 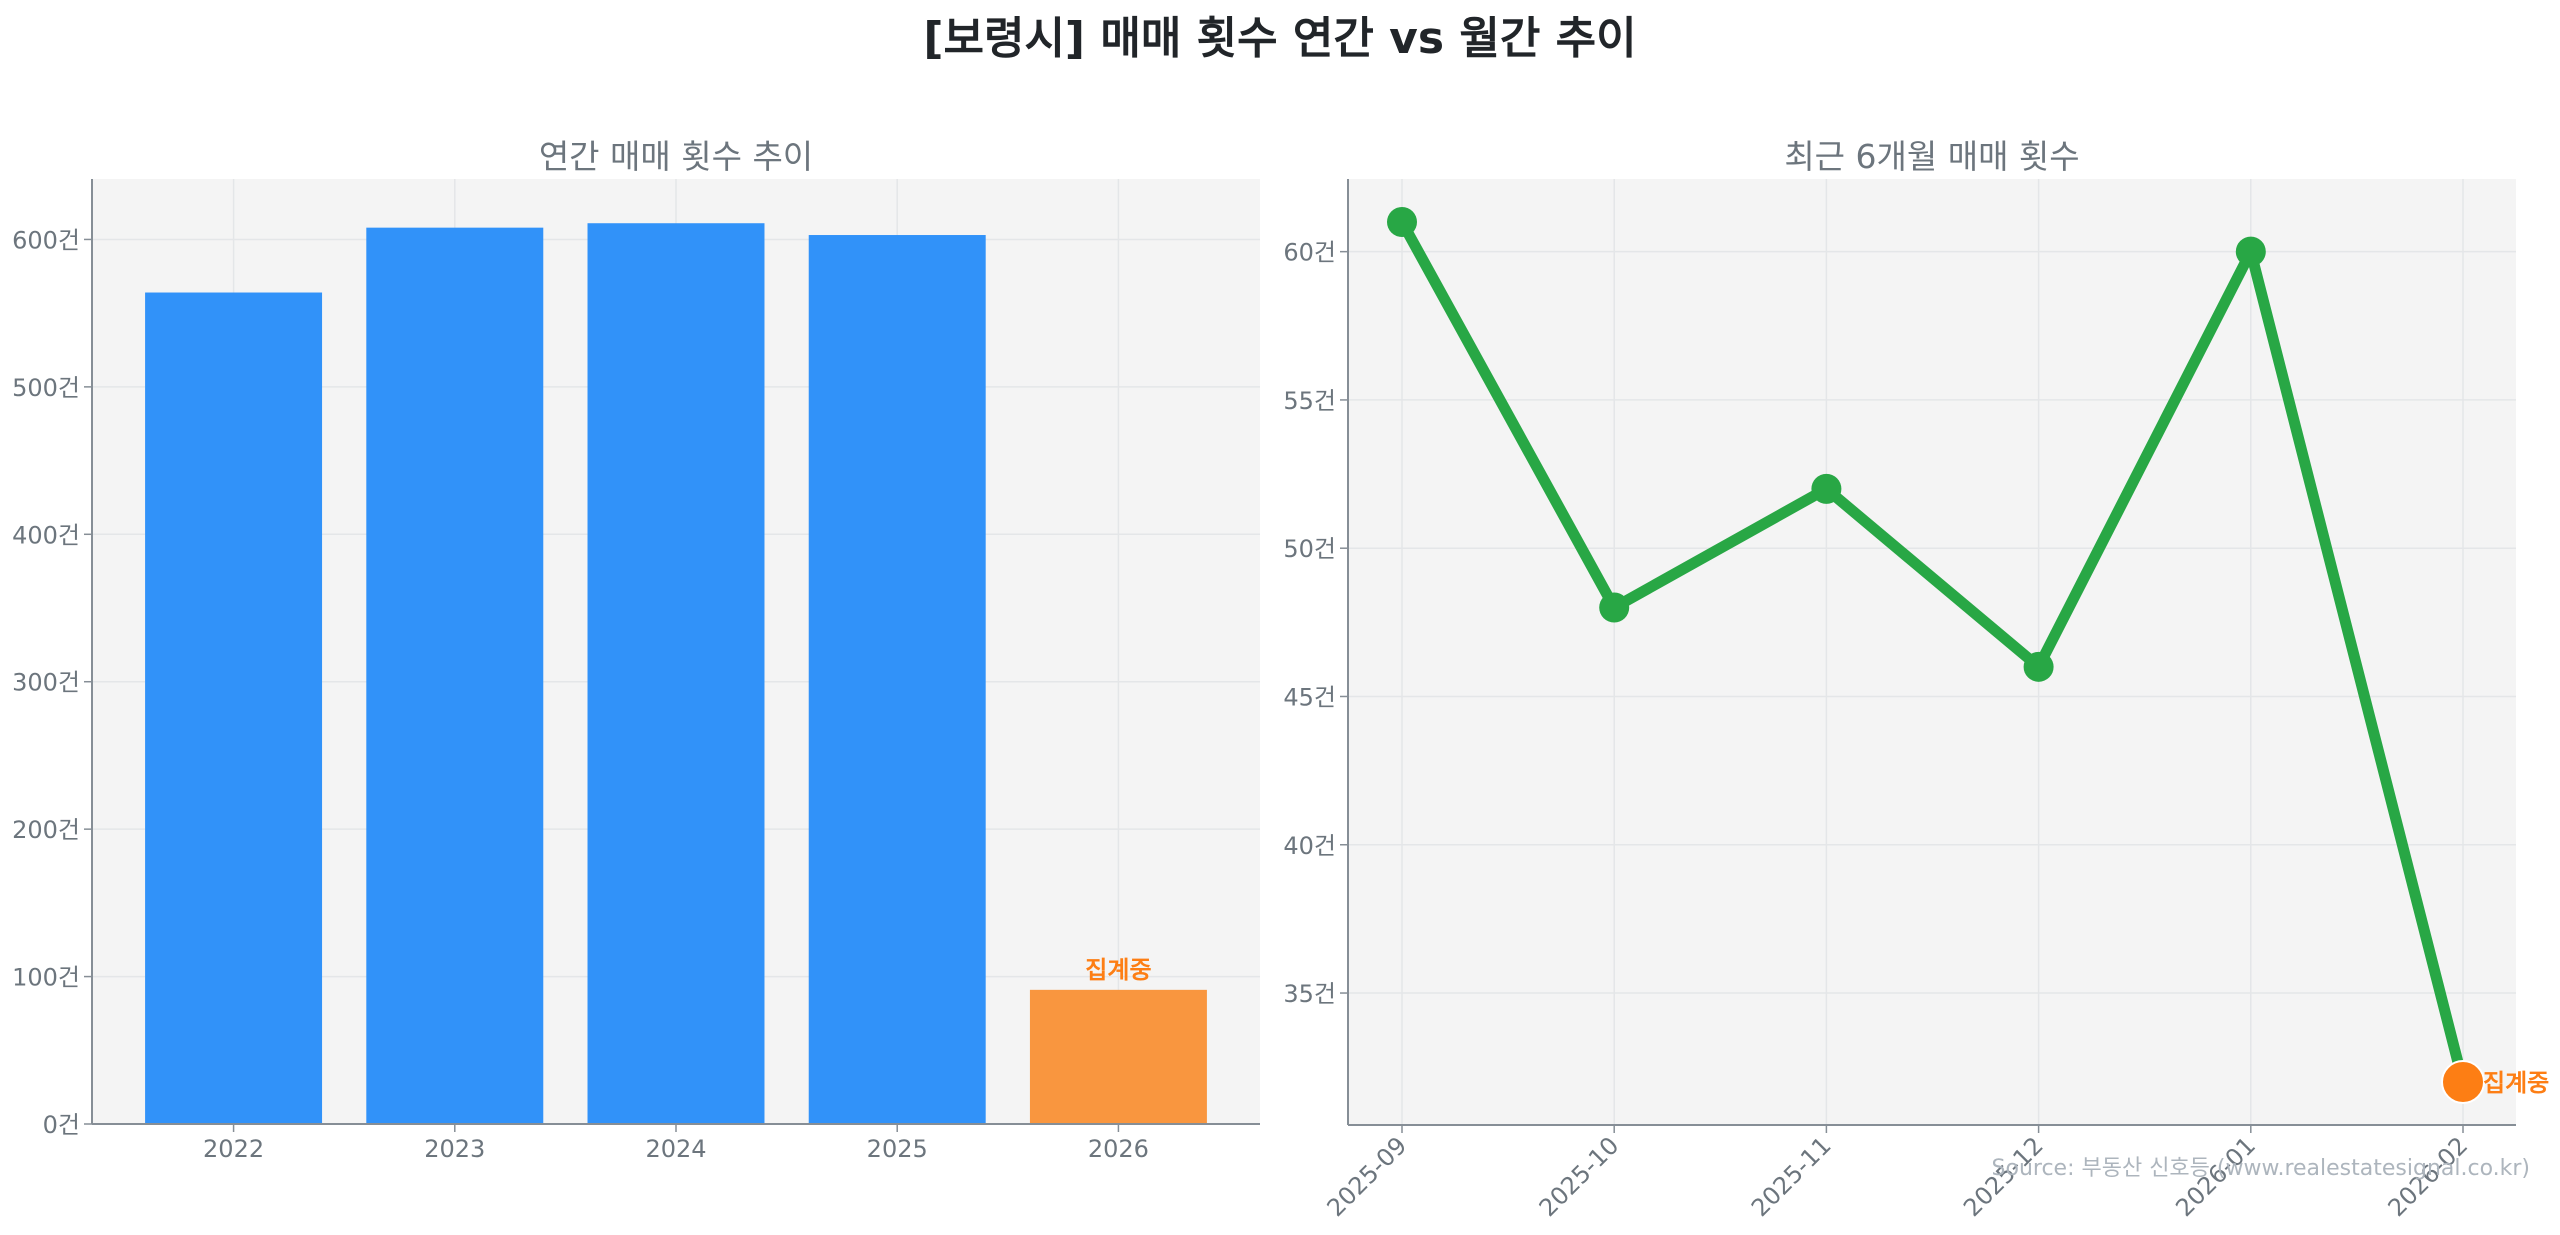 I want to click on bar-2023, so click(x=455, y=676).